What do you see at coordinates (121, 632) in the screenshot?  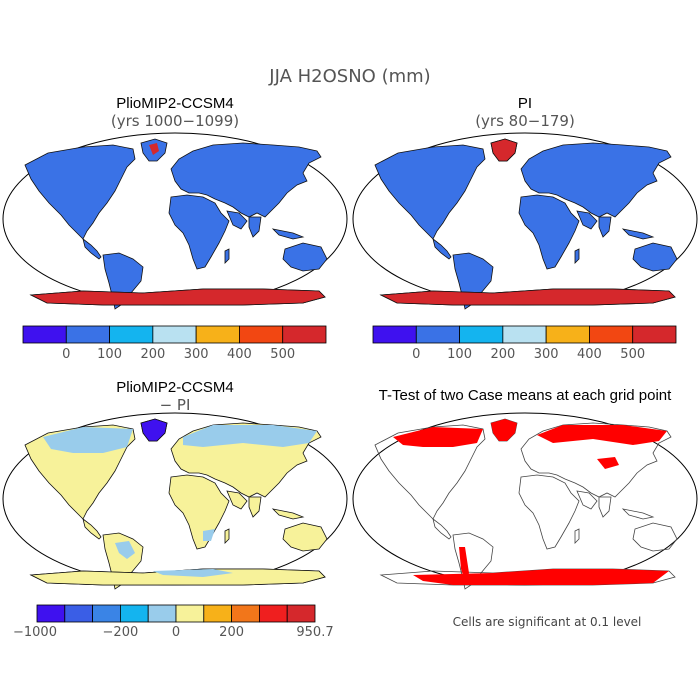 I see `colorbar-tick-label: −200` at bounding box center [121, 632].